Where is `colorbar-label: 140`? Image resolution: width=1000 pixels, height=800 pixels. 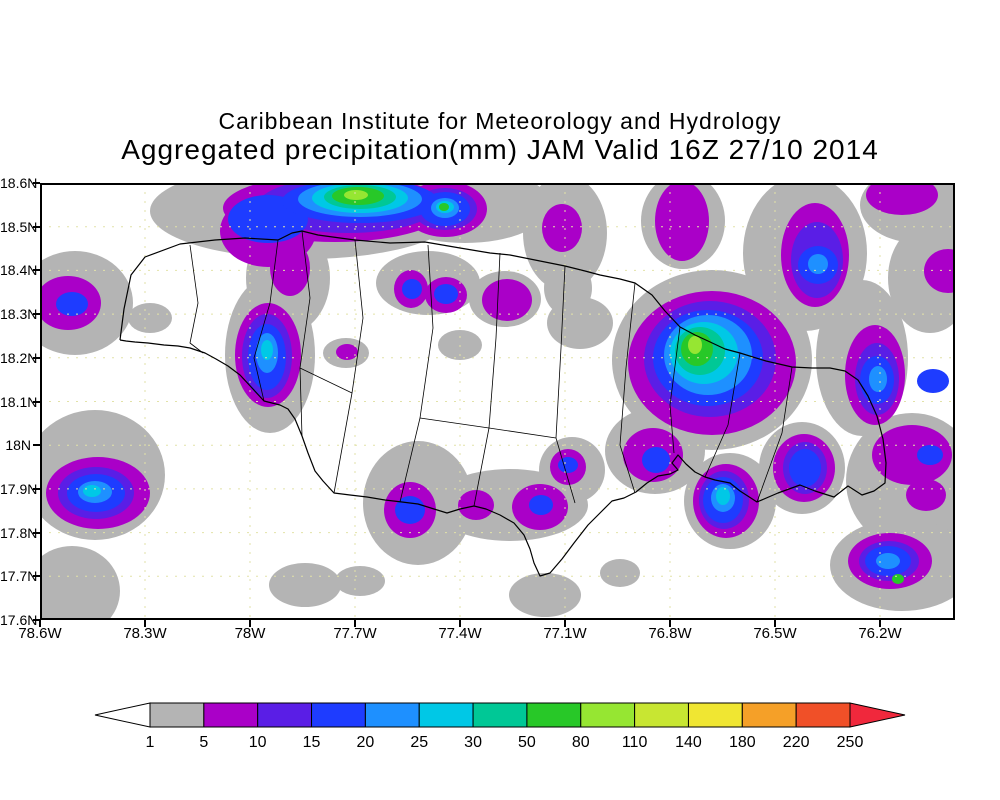 colorbar-label: 140 is located at coordinates (688, 742).